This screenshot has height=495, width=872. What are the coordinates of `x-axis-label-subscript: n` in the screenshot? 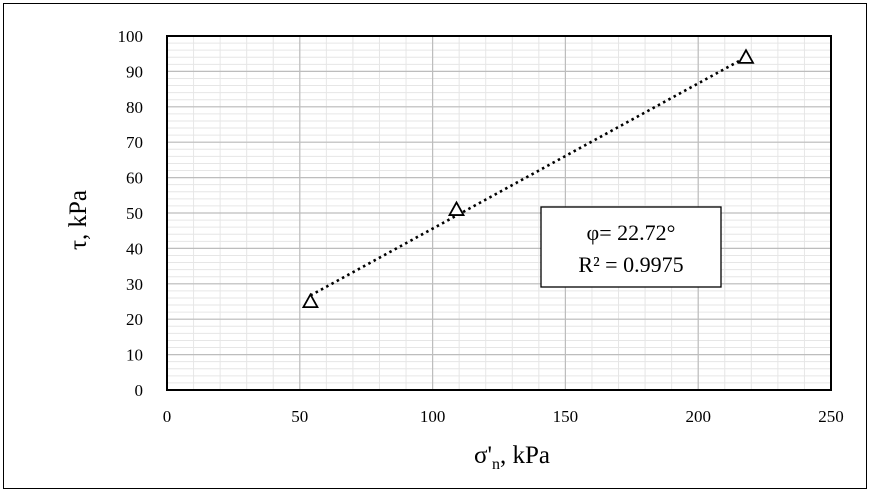 It's located at (496, 464).